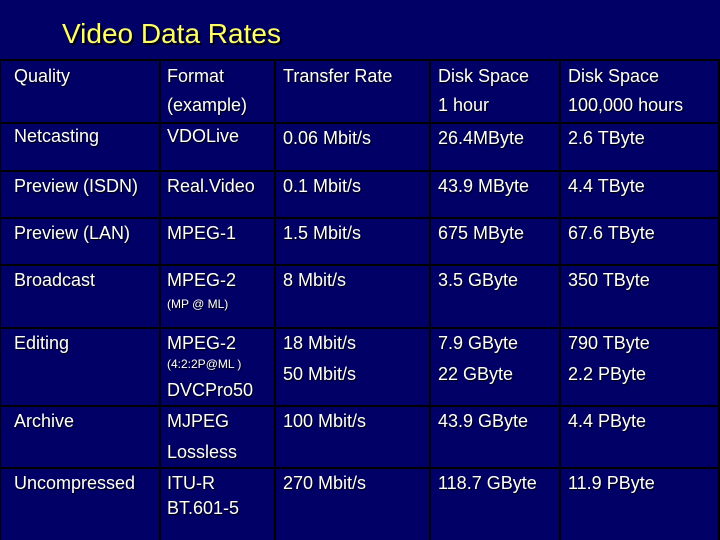  What do you see at coordinates (196, 76) in the screenshot?
I see `header-format: Format` at bounding box center [196, 76].